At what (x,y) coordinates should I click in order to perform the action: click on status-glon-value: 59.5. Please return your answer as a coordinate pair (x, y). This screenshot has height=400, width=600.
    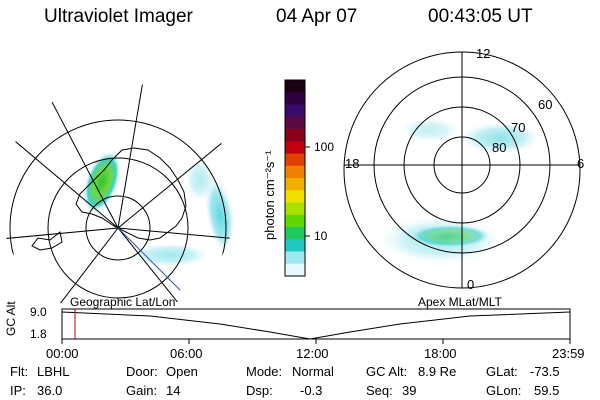
    Looking at the image, I should click on (547, 390).